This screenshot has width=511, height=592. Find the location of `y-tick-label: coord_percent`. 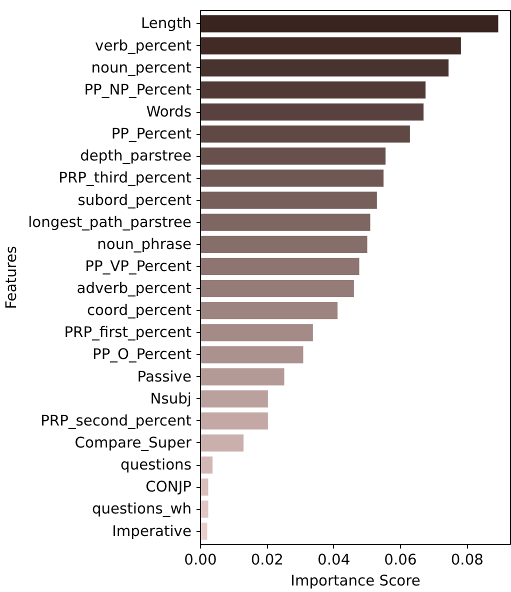

y-tick-label: coord_percent is located at coordinates (139, 311).